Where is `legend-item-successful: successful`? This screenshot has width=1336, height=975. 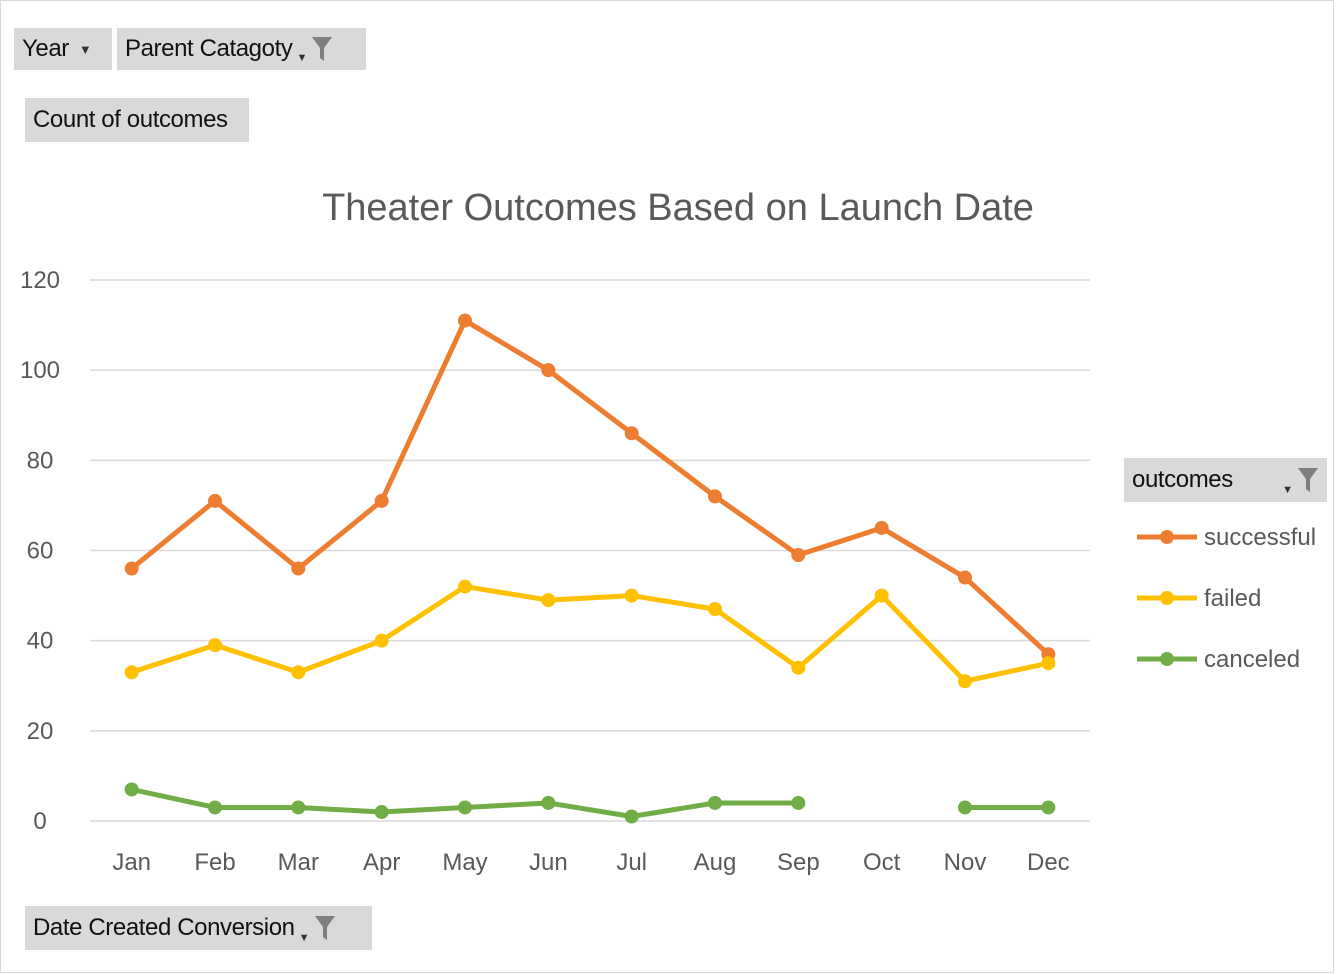 legend-item-successful: successful is located at coordinates (1226, 537).